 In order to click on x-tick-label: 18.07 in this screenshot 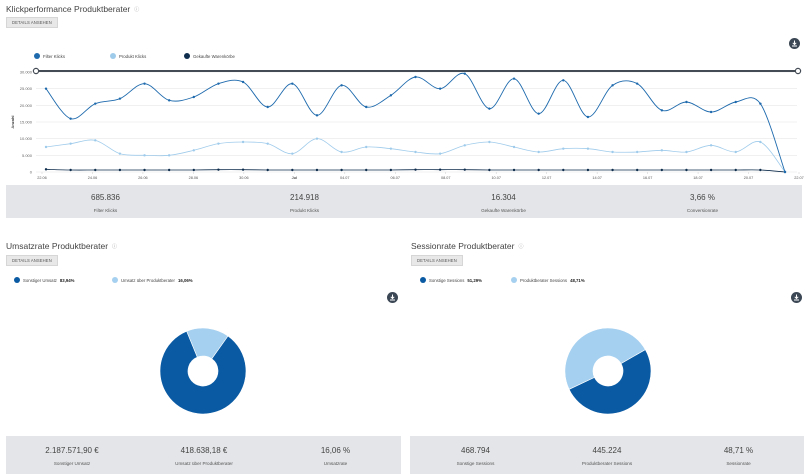, I will do `click(698, 178)`.